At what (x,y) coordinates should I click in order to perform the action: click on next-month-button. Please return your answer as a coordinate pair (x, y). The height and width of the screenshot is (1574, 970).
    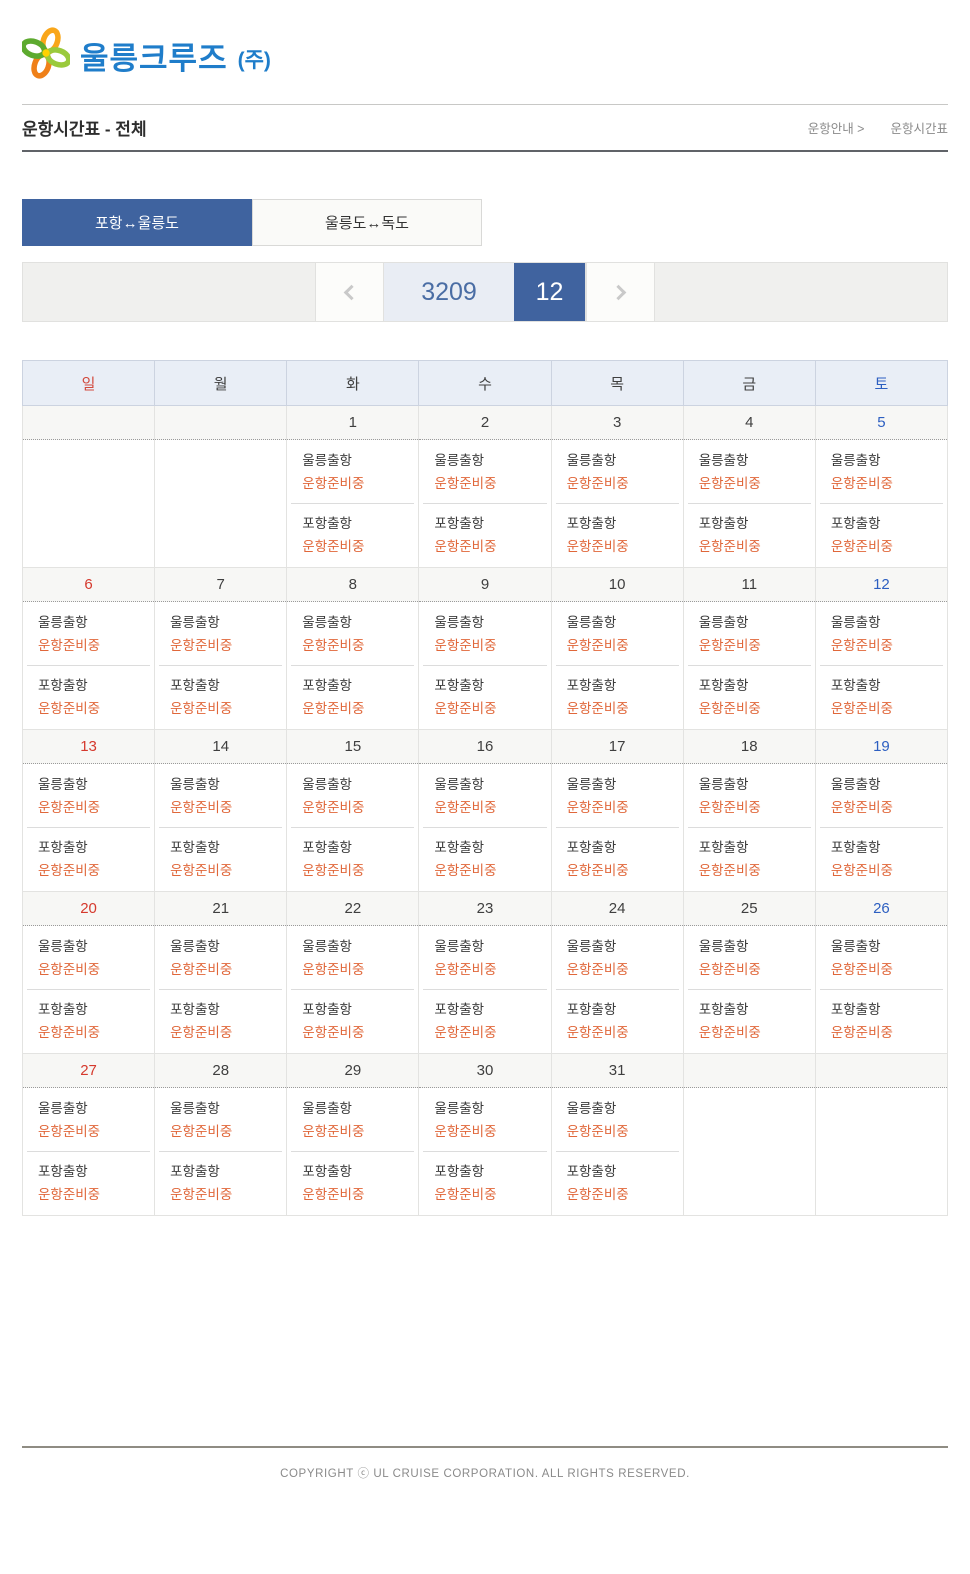
    Looking at the image, I should click on (620, 292).